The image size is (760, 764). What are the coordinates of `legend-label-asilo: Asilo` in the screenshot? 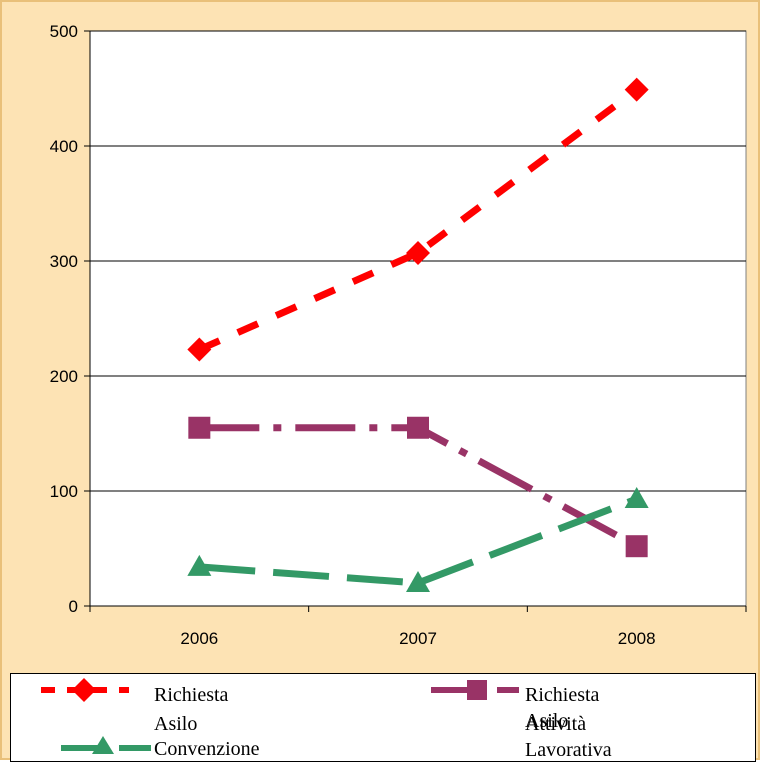 It's located at (176, 724).